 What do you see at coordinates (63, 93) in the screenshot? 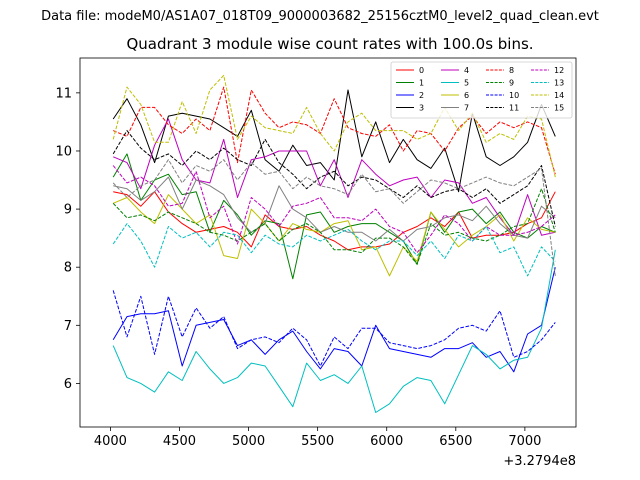
I see `y-tick-label: 11` at bounding box center [63, 93].